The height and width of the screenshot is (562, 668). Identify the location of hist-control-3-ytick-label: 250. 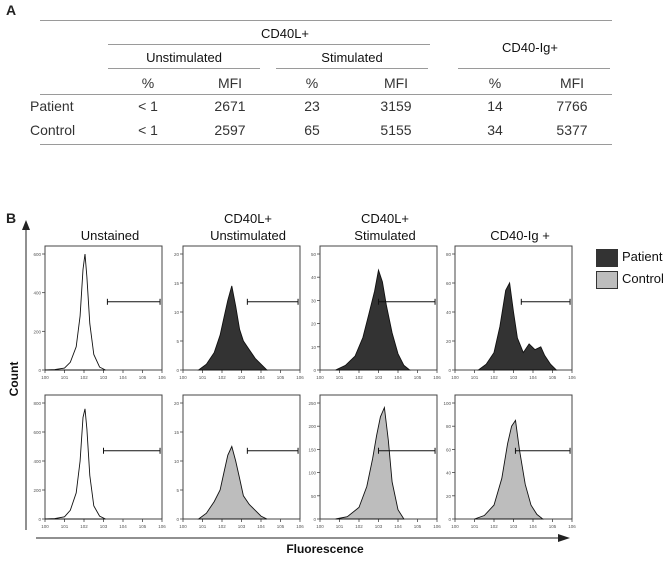
(312, 403).